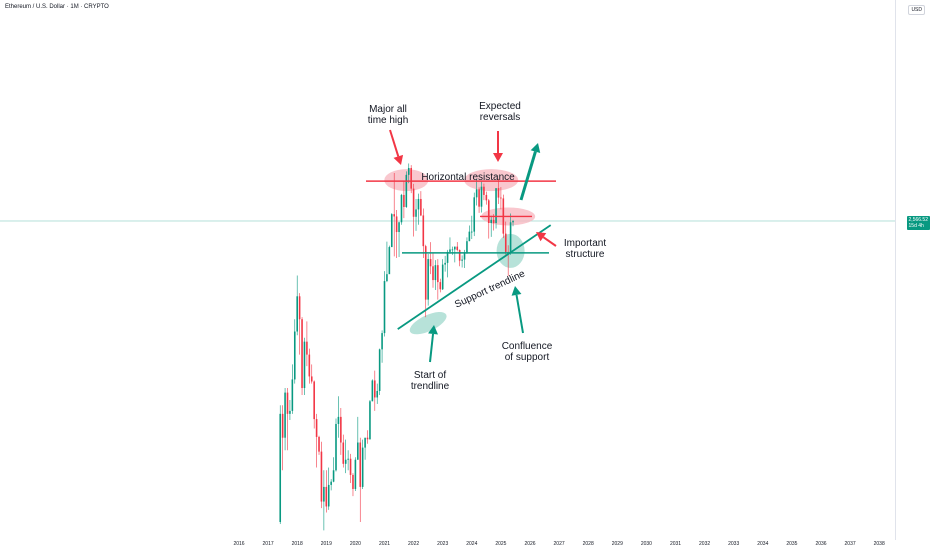 The width and height of the screenshot is (932, 550). Describe the element at coordinates (471, 544) in the screenshot. I see `time-tick-label: 2024` at that location.